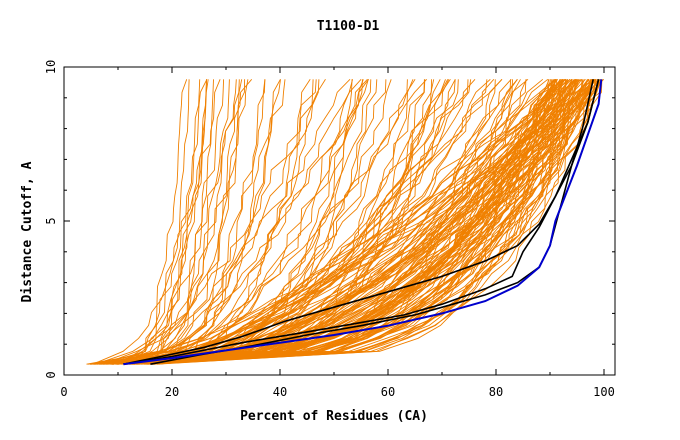  What do you see at coordinates (280, 392) in the screenshot?
I see `x-tick-label: 40` at bounding box center [280, 392].